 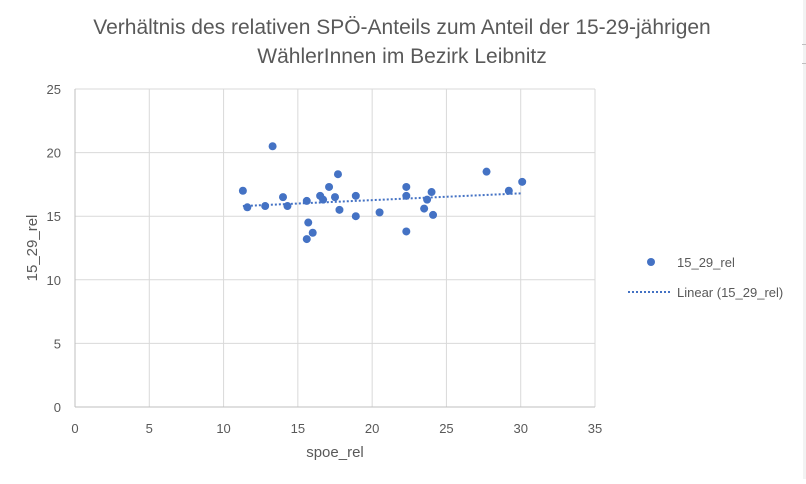 What do you see at coordinates (706, 262) in the screenshot?
I see `legend-label-series: 15_29_rel` at bounding box center [706, 262].